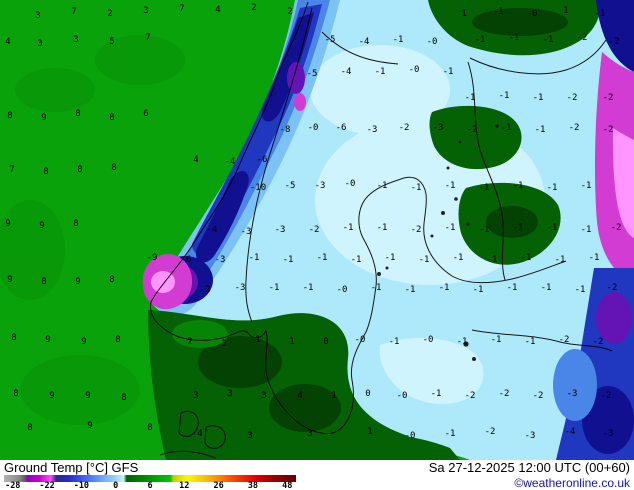 The width and height of the screenshot is (634, 490). Describe the element at coordinates (145, 114) in the screenshot. I see `temperature-value: 6` at that location.